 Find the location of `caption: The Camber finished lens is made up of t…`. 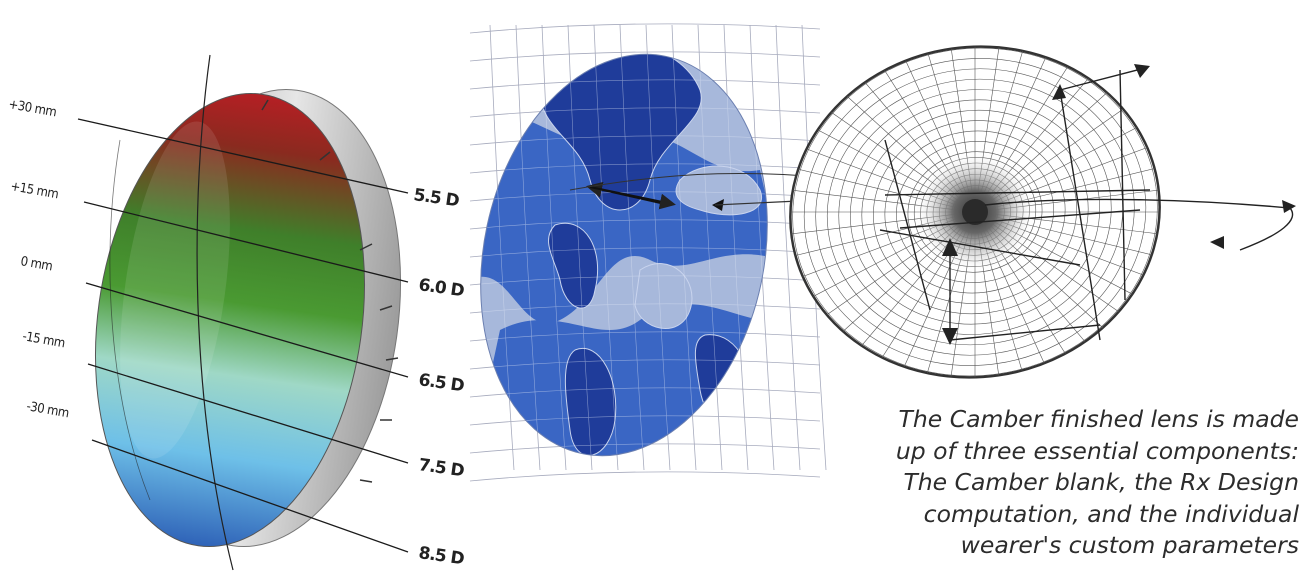

caption: The Camber finished lens is made up of t… is located at coordinates (1049, 483).